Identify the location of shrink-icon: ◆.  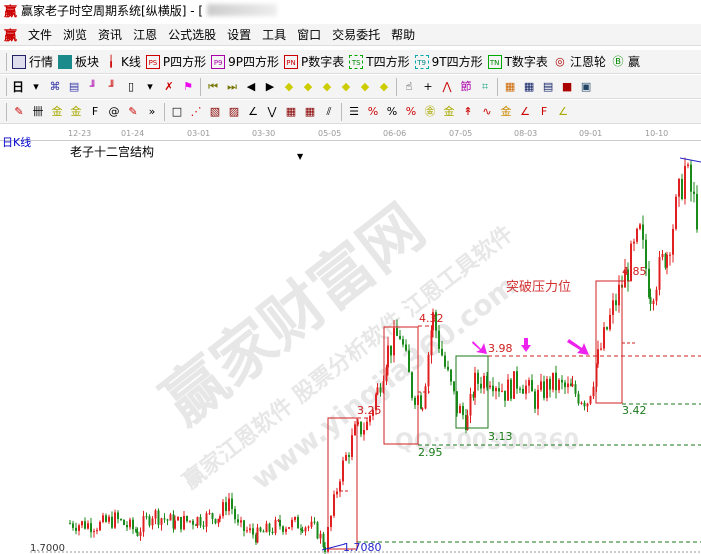
(346, 86).